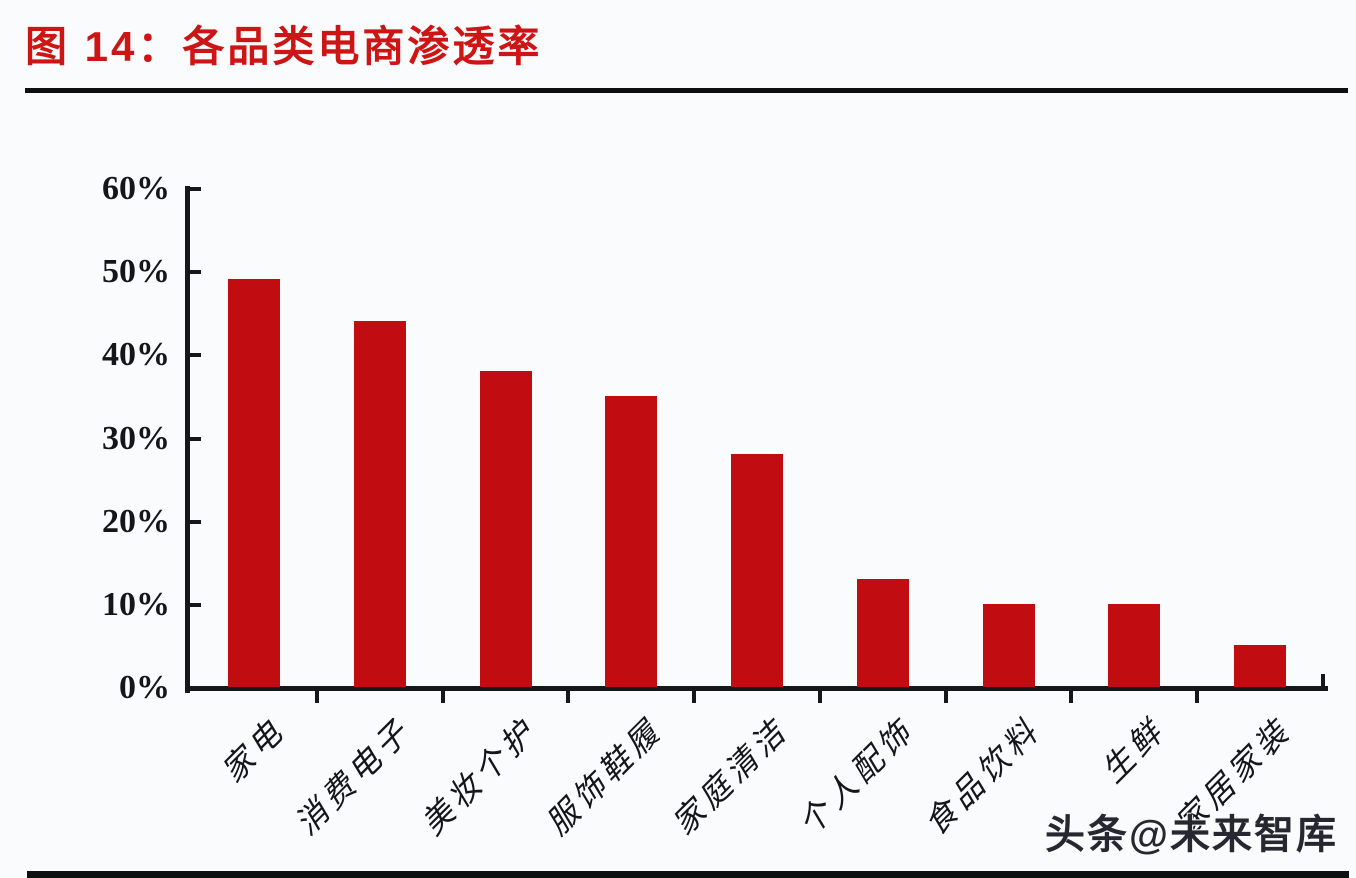  I want to click on x-axis-end-cap, so click(1322, 680).